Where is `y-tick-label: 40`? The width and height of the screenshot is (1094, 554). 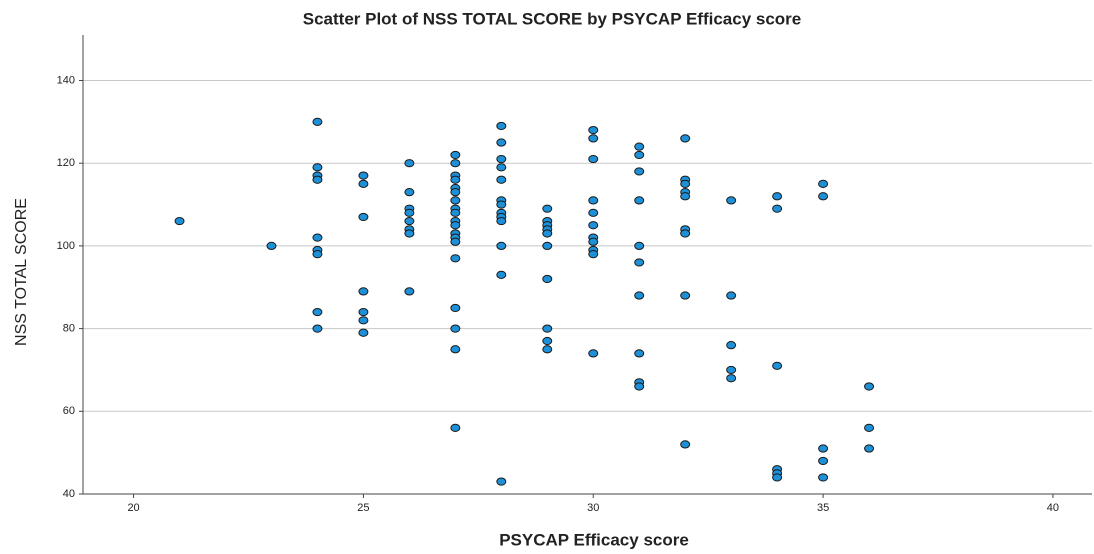
y-tick-label: 40 is located at coordinates (69, 494).